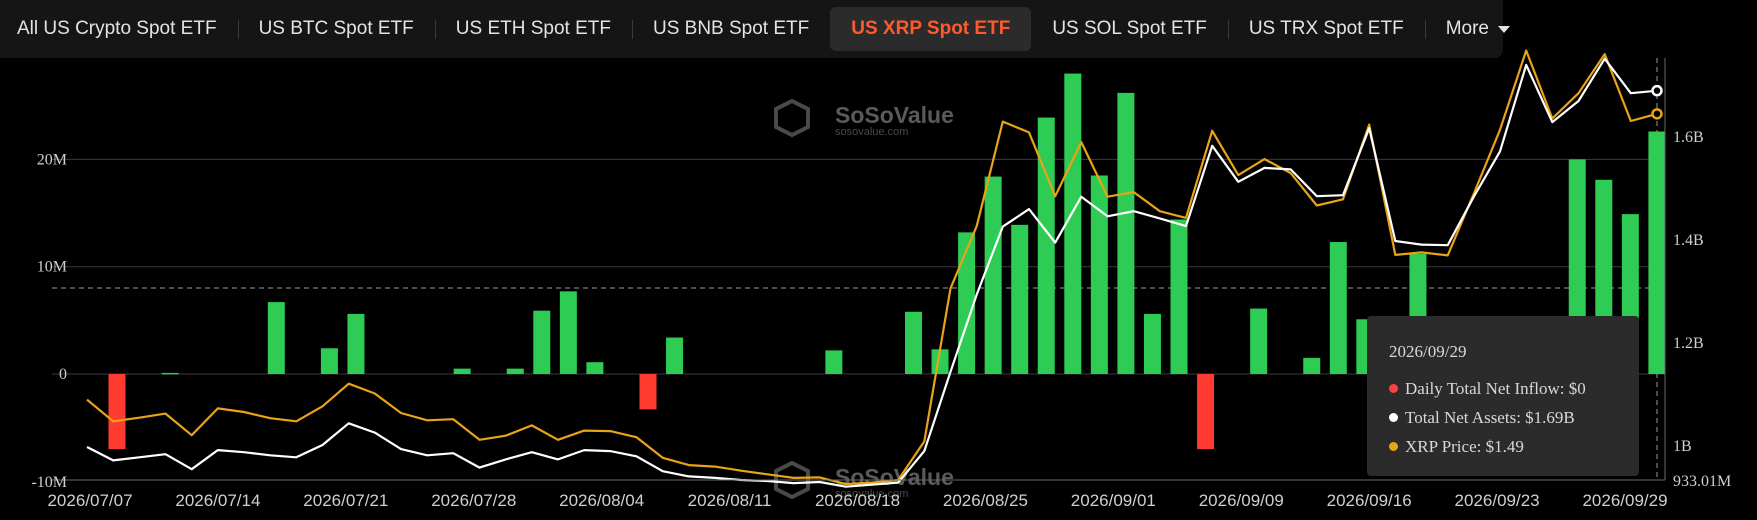 This screenshot has width=1757, height=520. What do you see at coordinates (985, 500) in the screenshot?
I see `x-tick-label: 2026/08/25` at bounding box center [985, 500].